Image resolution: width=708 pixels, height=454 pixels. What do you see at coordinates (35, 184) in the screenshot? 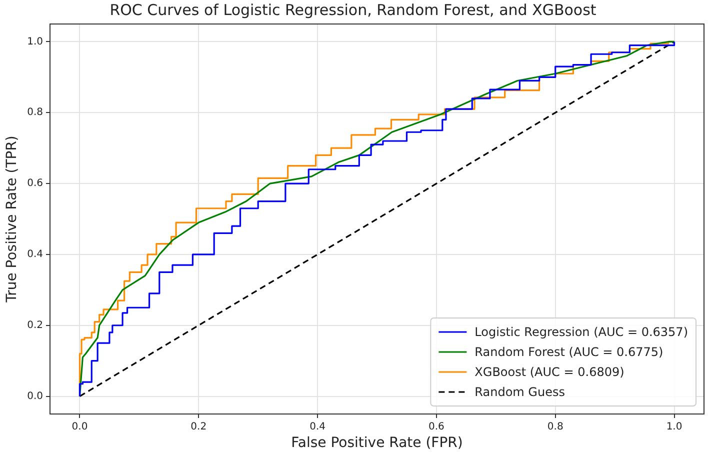
I see `y-tick-label: 0.6` at bounding box center [35, 184].